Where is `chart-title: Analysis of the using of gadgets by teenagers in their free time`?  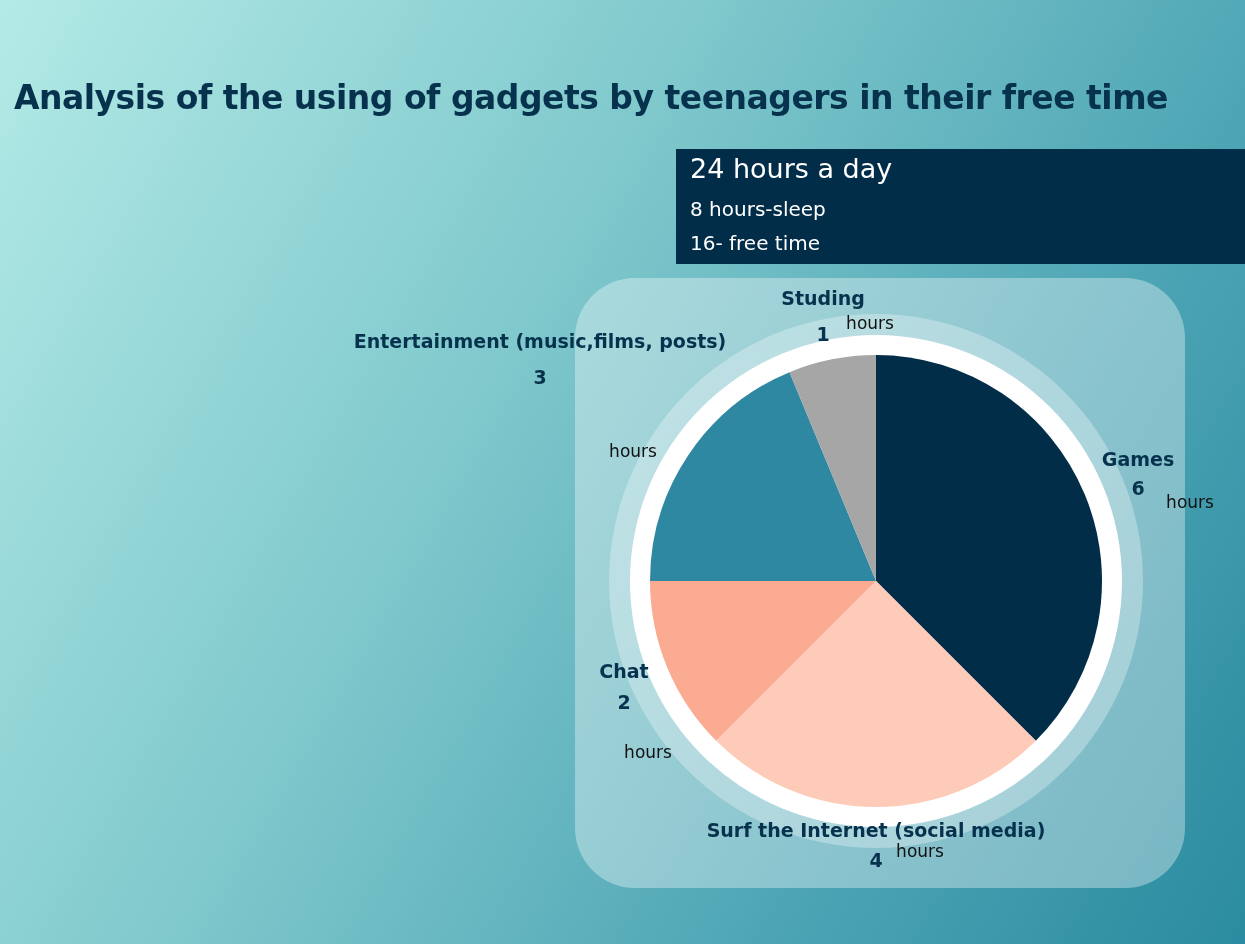 chart-title: Analysis of the using of gadgets by teenagers in their free time is located at coordinates (591, 97).